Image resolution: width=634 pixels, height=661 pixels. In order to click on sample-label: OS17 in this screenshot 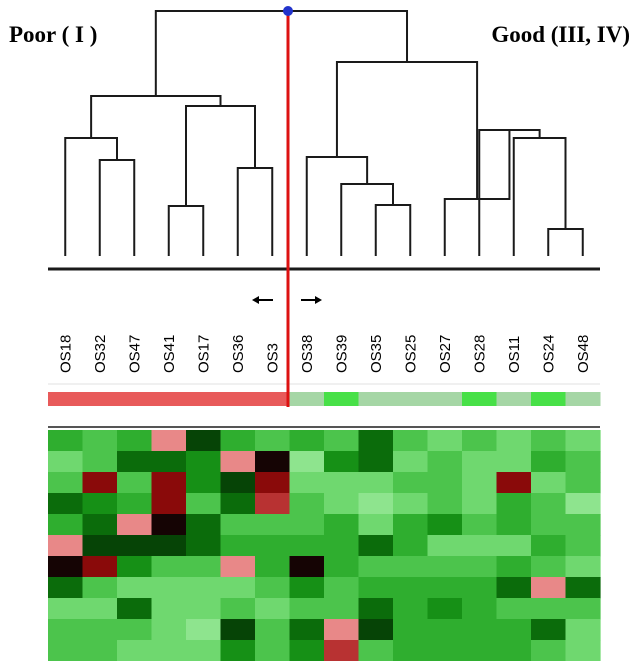, I will do `click(203, 354)`.